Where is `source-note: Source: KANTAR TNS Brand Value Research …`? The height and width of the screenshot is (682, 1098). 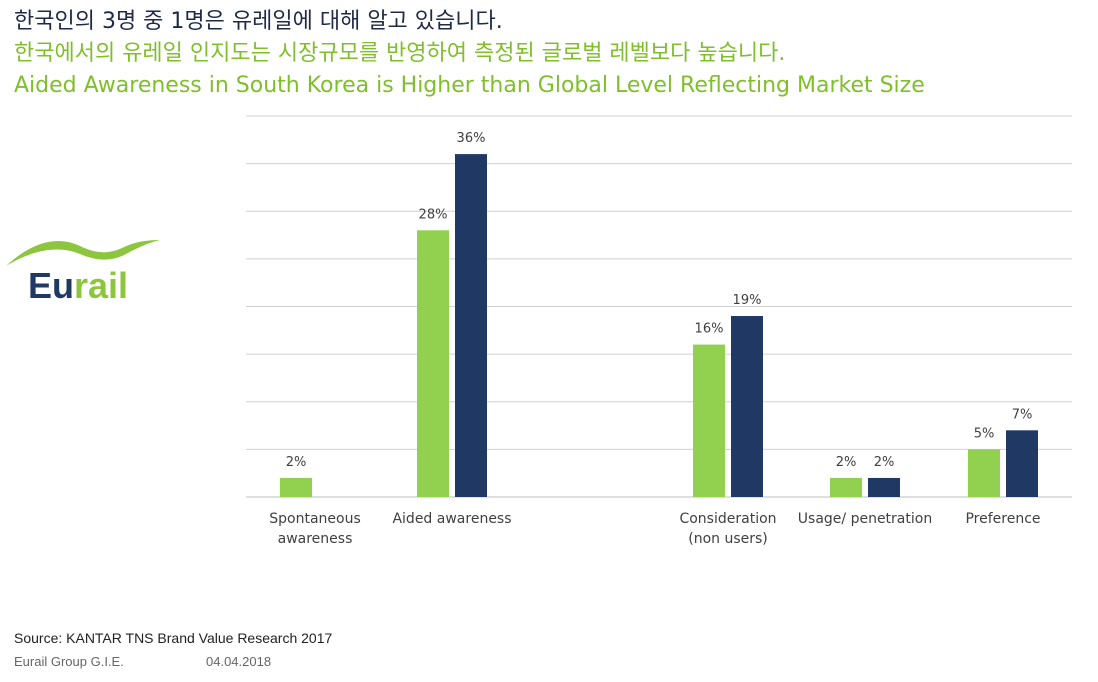 source-note: Source: KANTAR TNS Brand Value Research … is located at coordinates (173, 638).